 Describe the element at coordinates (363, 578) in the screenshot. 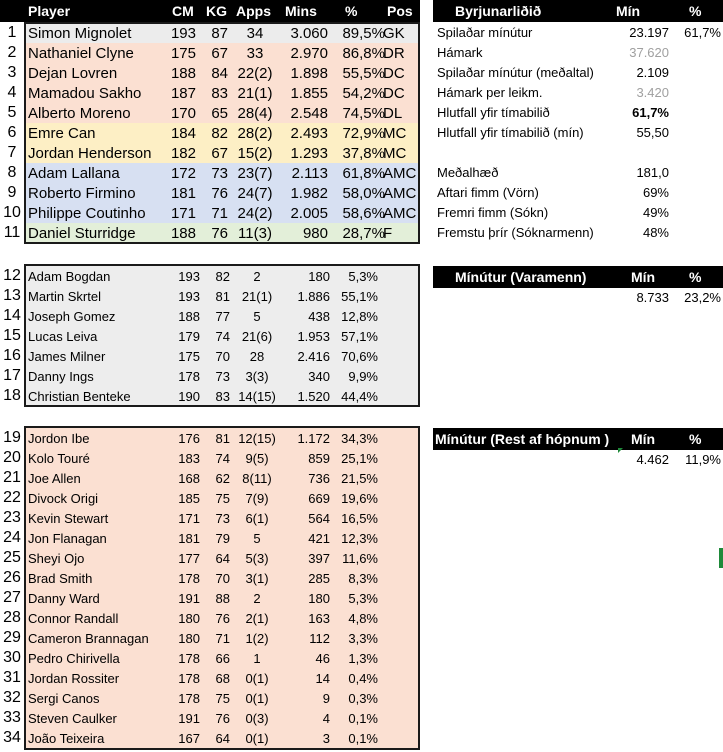

I see `percent: 8,3%` at that location.